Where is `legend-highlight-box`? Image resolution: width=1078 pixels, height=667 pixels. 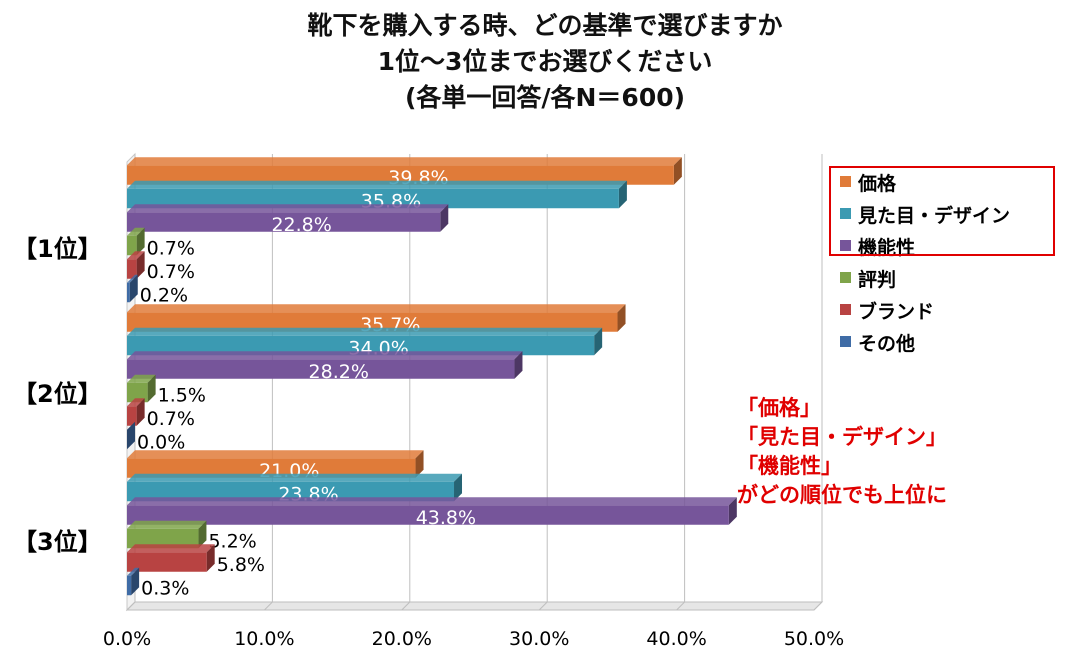 legend-highlight-box is located at coordinates (942, 211).